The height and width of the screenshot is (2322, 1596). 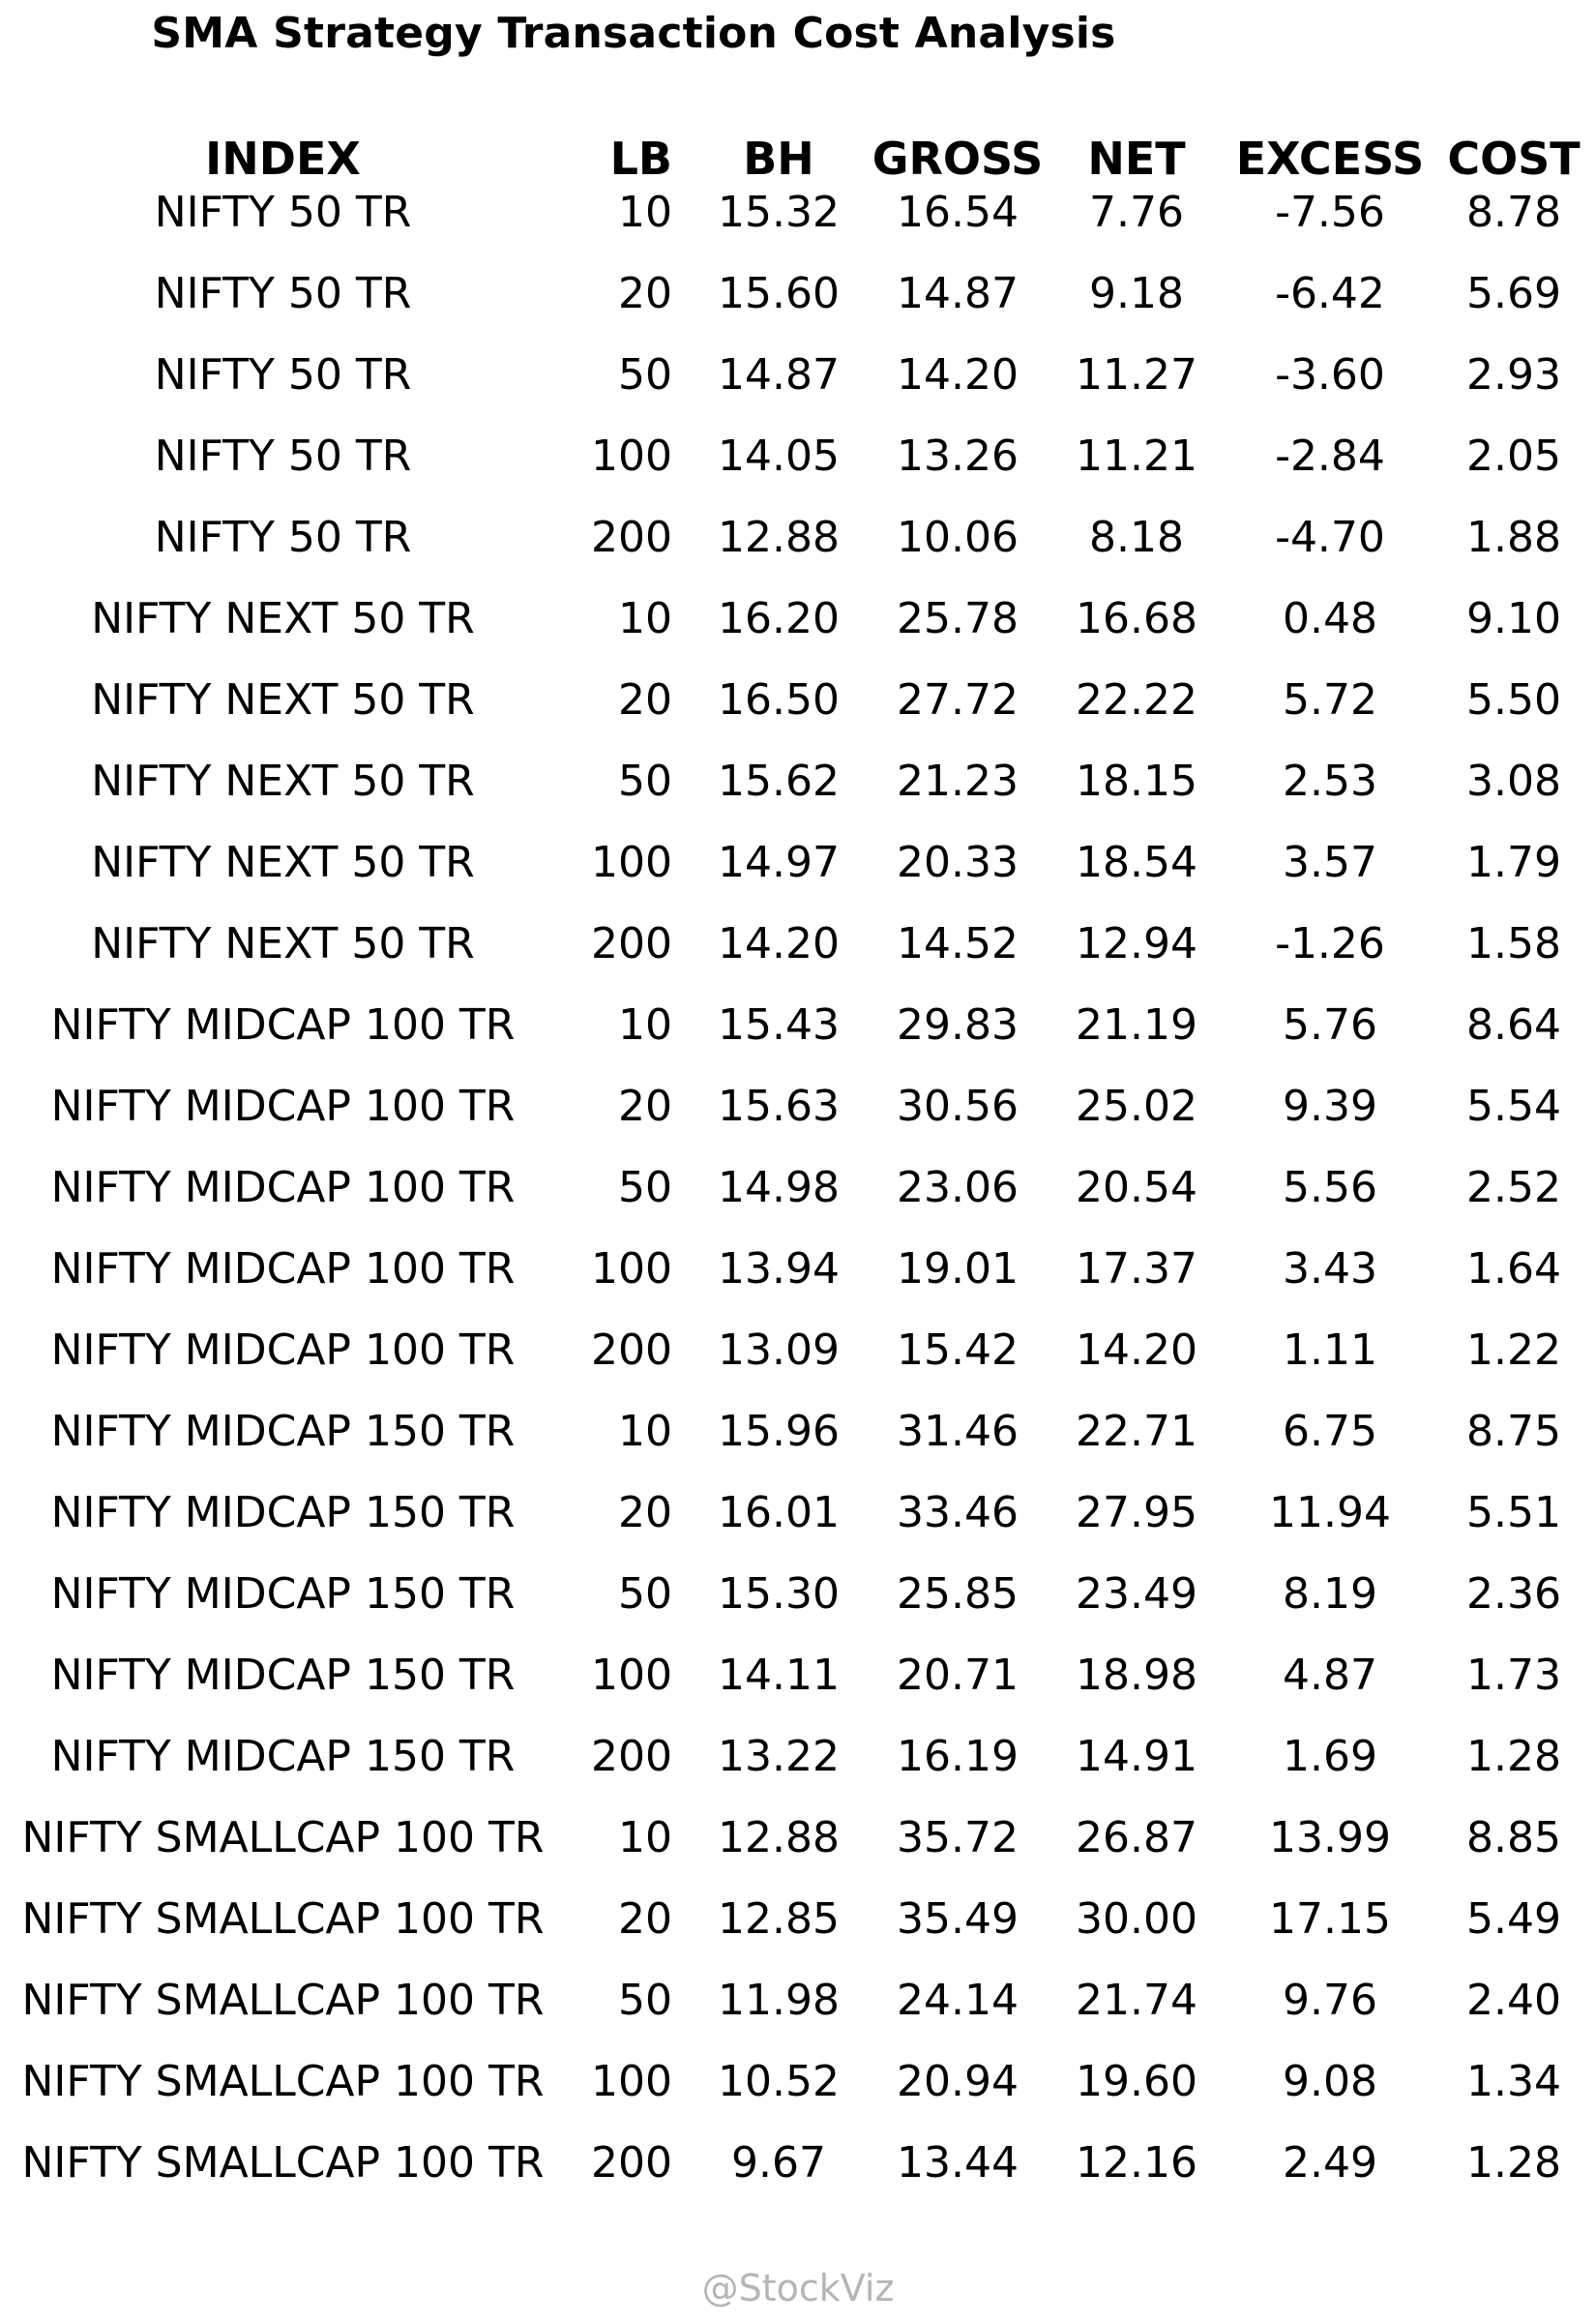 I want to click on cell-cost: 3.08, so click(x=1513, y=781).